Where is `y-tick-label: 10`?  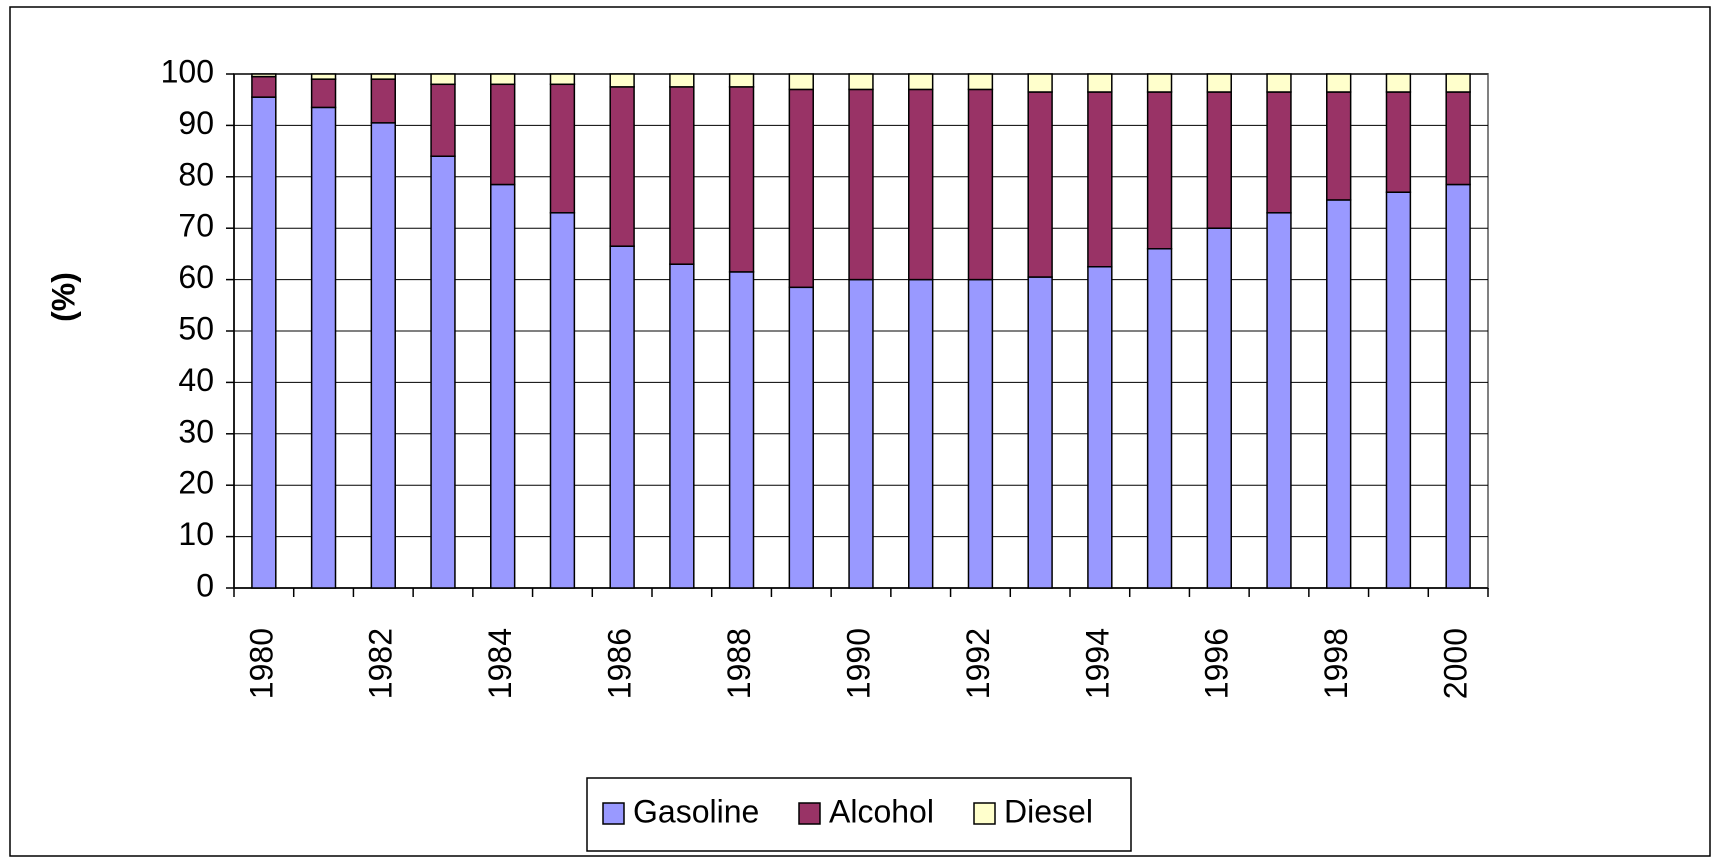 y-tick-label: 10 is located at coordinates (196, 534).